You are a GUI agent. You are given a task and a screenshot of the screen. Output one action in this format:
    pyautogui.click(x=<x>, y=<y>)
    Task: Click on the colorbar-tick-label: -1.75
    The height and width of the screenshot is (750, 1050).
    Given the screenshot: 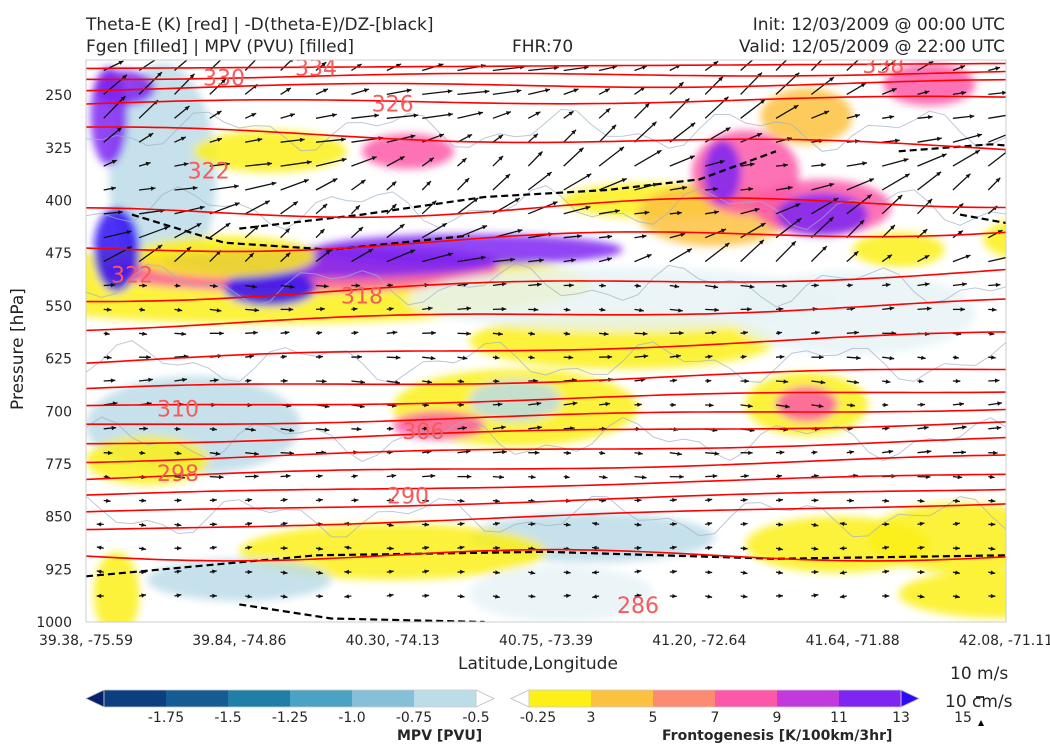 What is the action you would take?
    pyautogui.click(x=166, y=718)
    